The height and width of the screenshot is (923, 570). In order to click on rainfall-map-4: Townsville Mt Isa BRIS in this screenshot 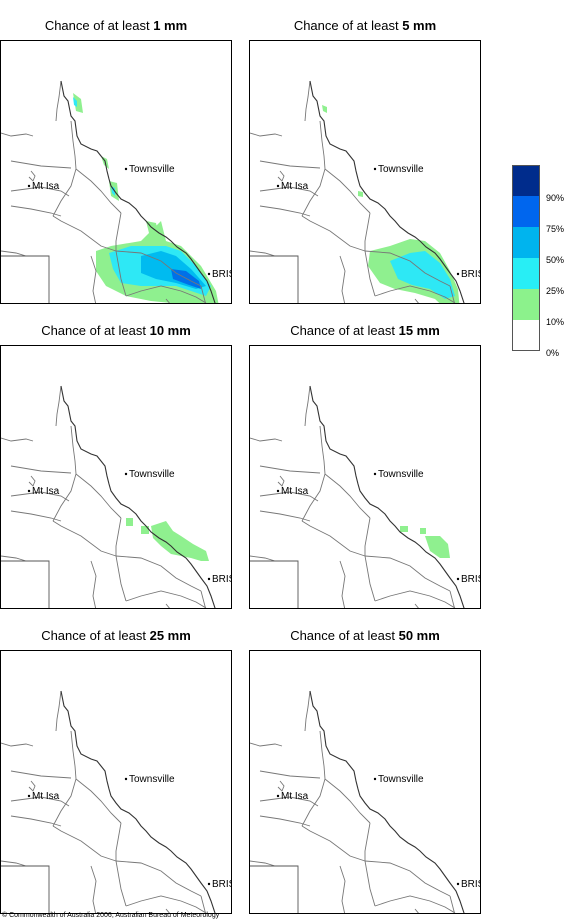, I will do `click(365, 477)`.